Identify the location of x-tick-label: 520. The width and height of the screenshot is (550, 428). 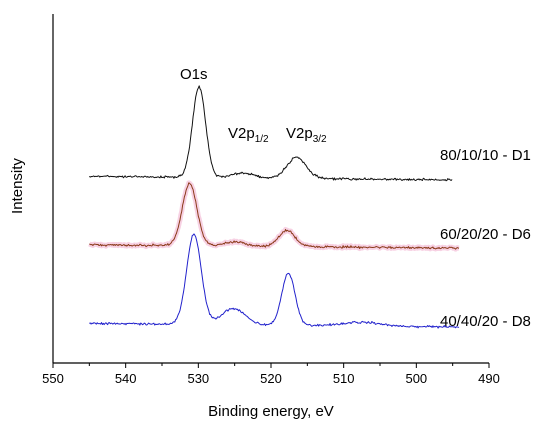
(271, 378).